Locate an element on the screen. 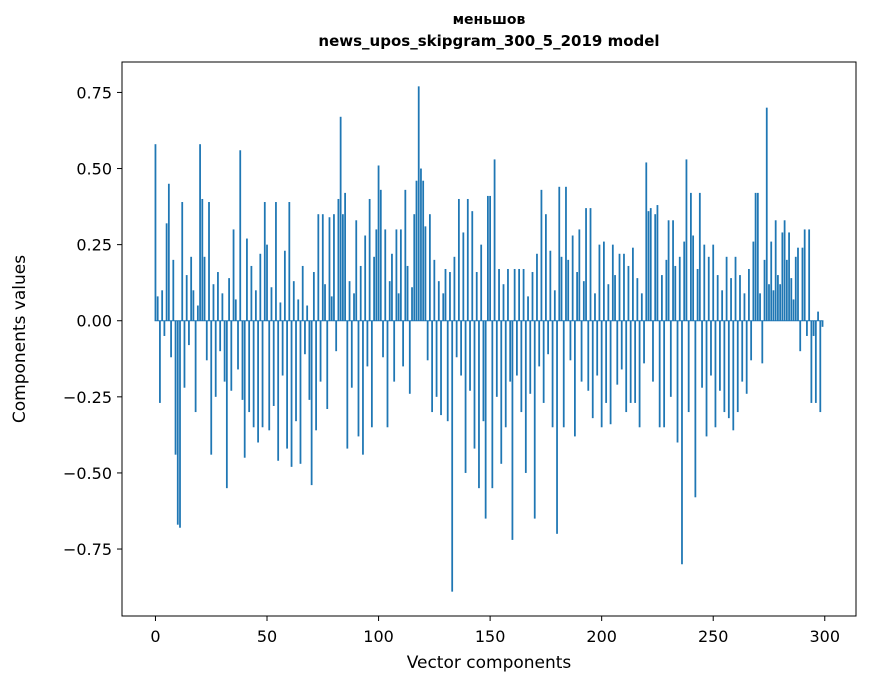  chart-title-word: меньшов is located at coordinates (489, 20).